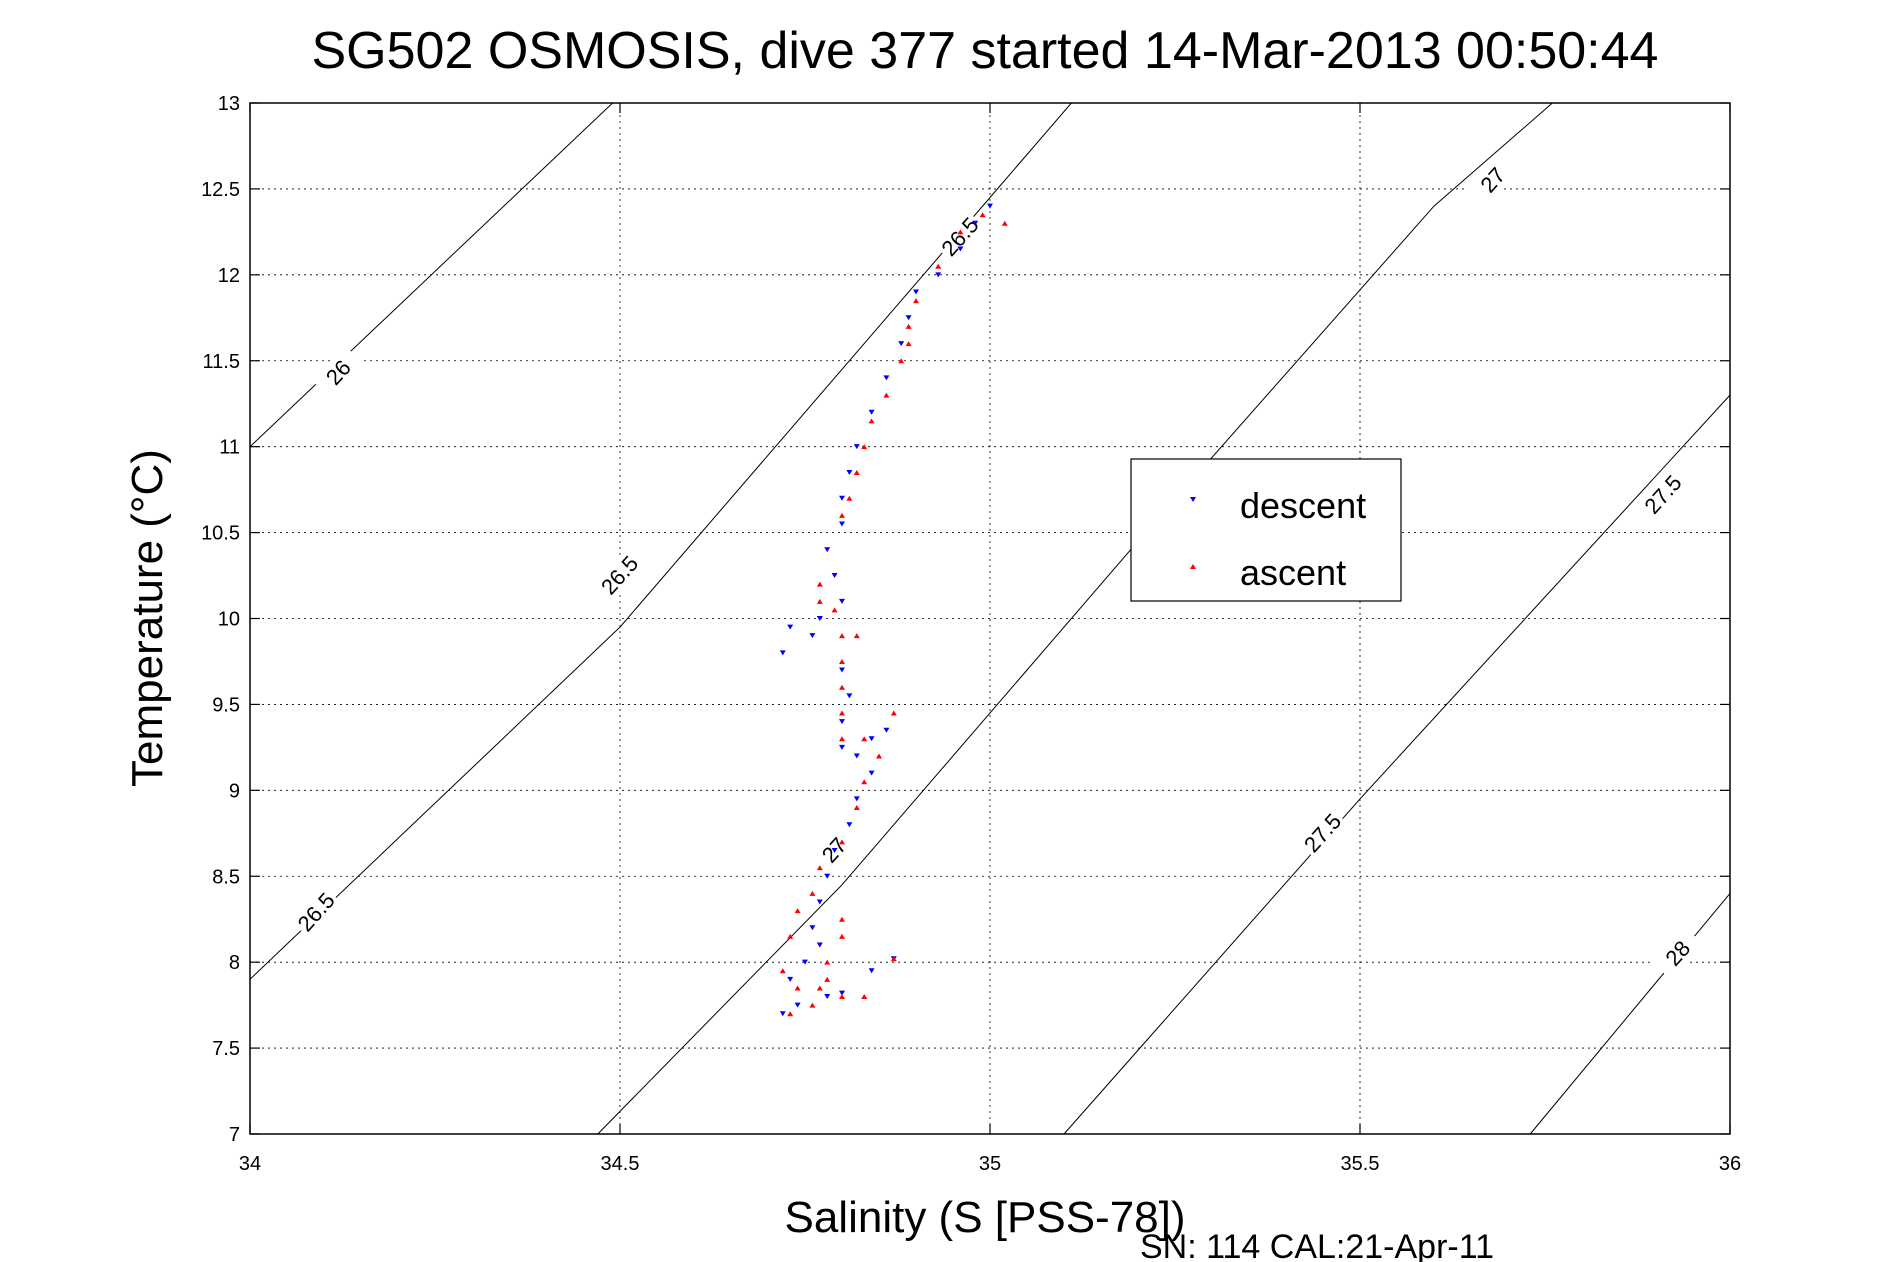  Describe the element at coordinates (226, 1049) in the screenshot. I see `y-tick-label: 7.5` at that location.